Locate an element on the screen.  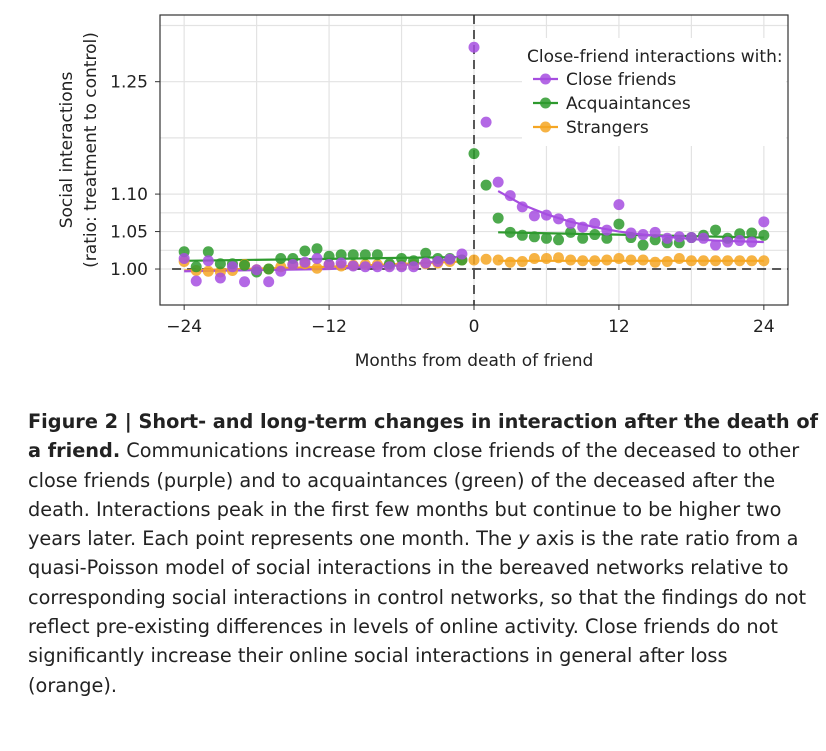
y-axis-label-line2: (ratio: treatment to control) is located at coordinates (91, 150).